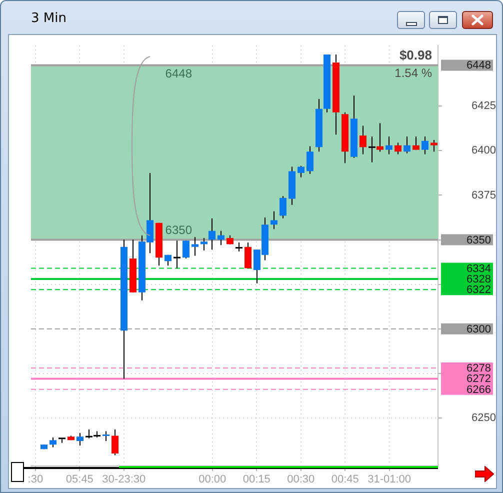 Image resolution: width=503 pixels, height=493 pixels. Describe the element at coordinates (478, 240) in the screenshot. I see `ref-line-label: 6350` at that location.